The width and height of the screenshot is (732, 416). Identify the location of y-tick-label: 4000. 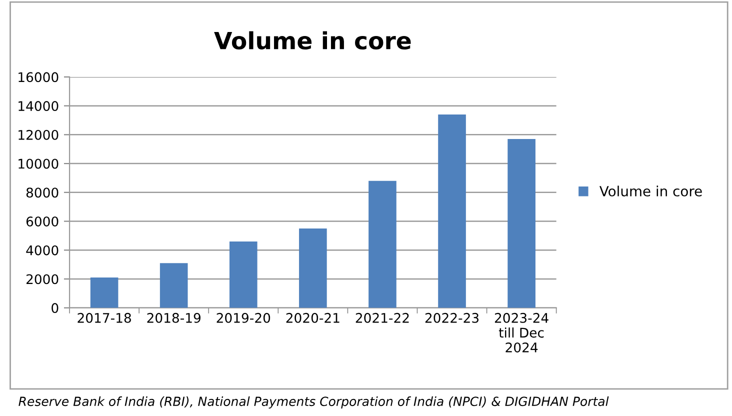
(42, 250).